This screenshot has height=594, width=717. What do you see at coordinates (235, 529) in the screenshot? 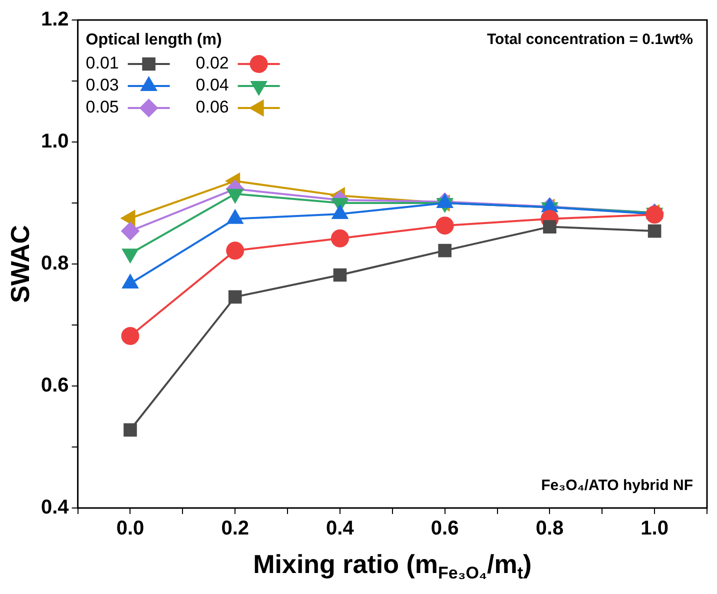
I see `x-tick-label: 0.2` at bounding box center [235, 529].